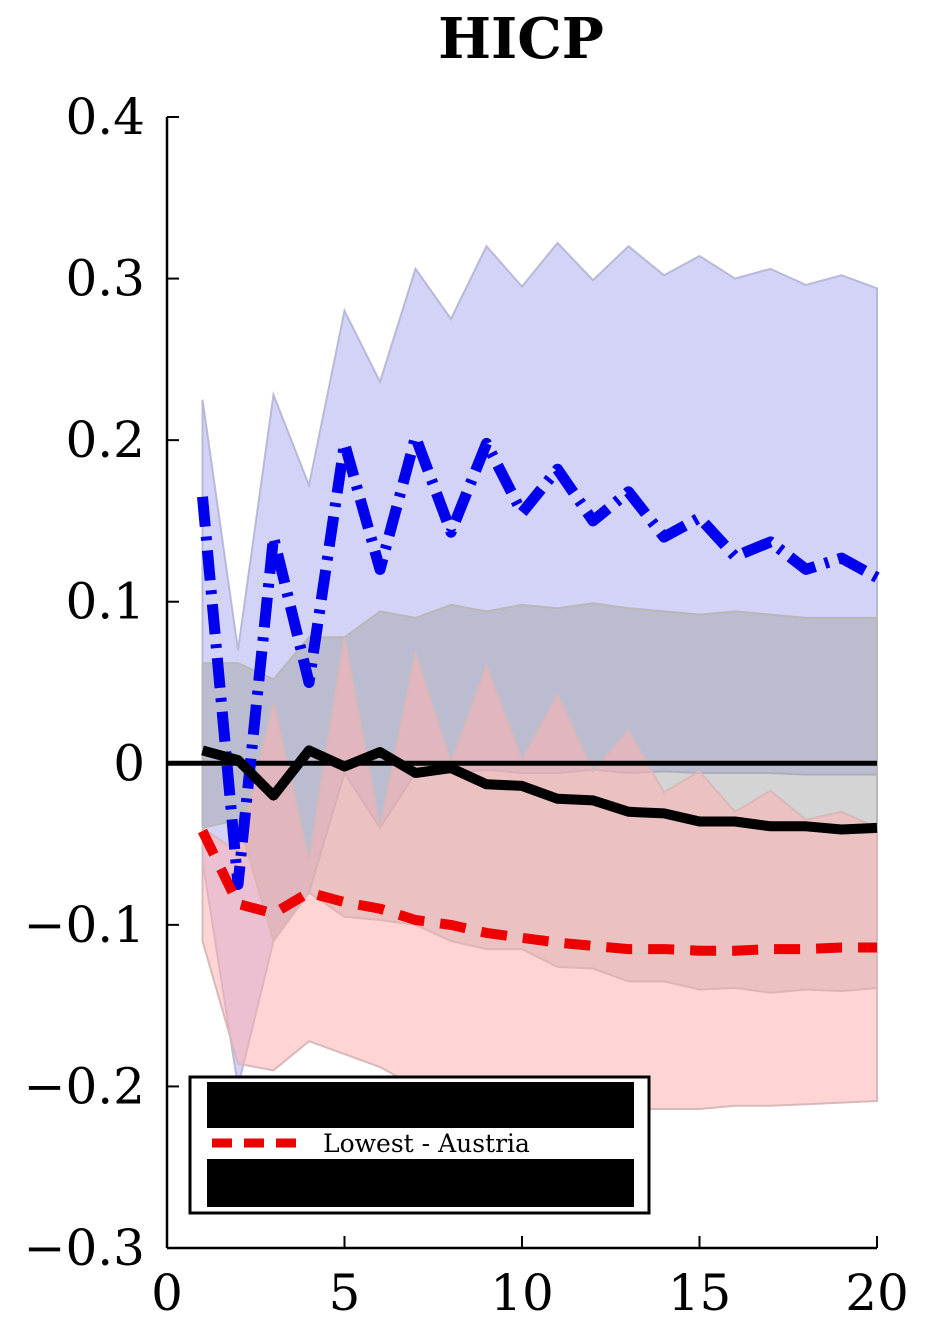 The image size is (926, 1325). I want to click on y-tick-label: −0.2, so click(84, 1086).